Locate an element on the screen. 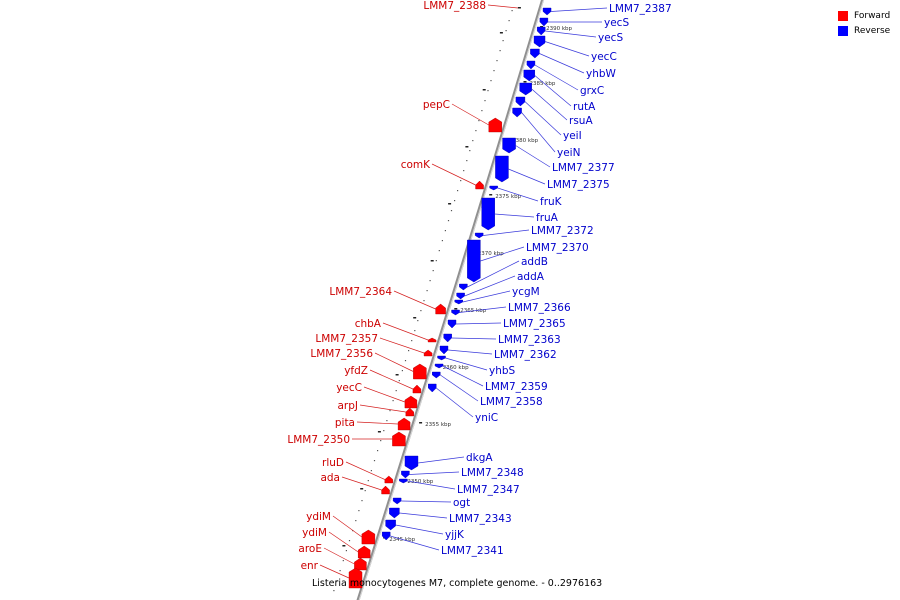  kbp-label: 2380 kbp is located at coordinates (525, 141).